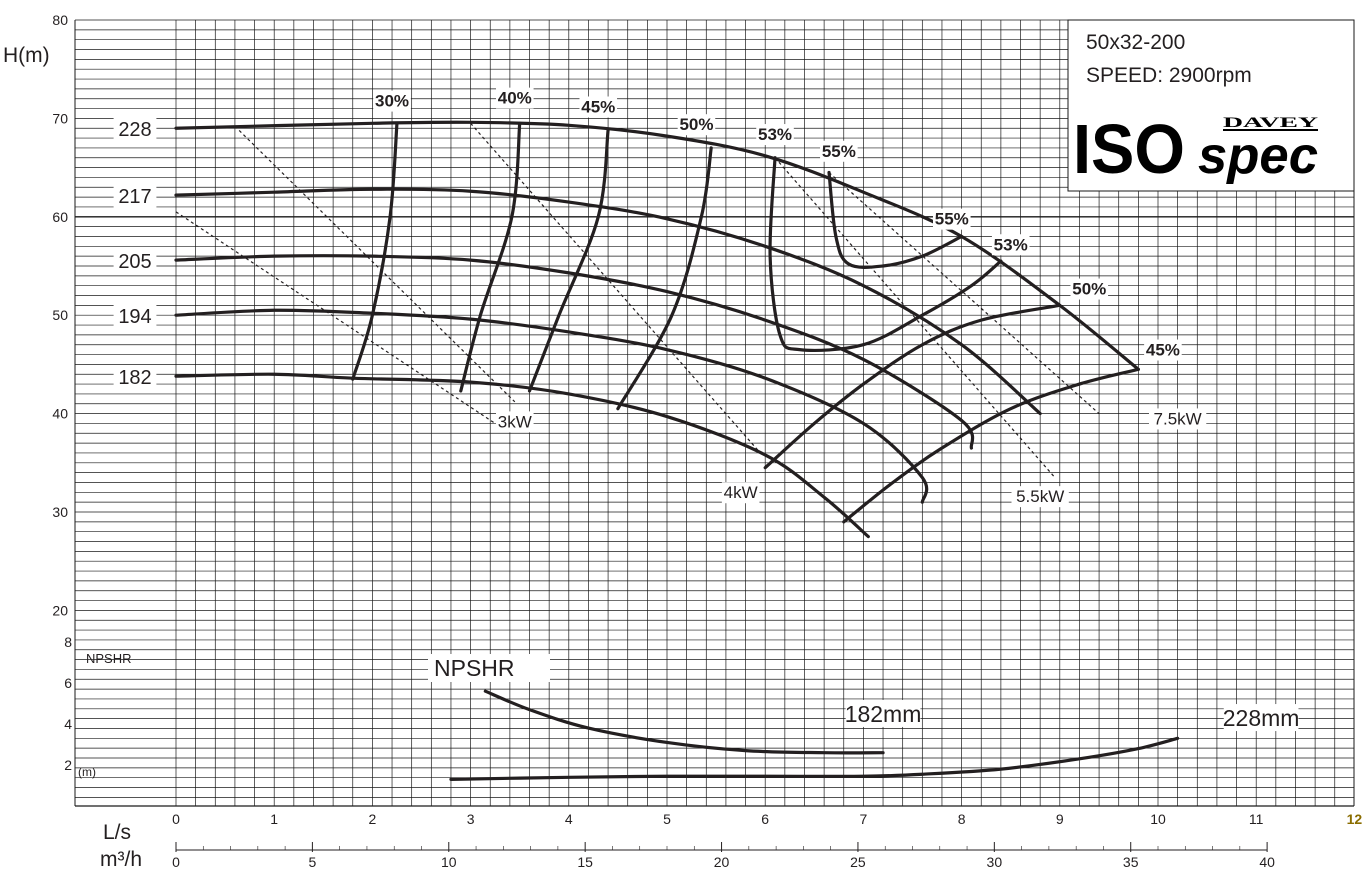 Image resolution: width=1372 pixels, height=877 pixels. I want to click on brand-logo-text: DAVEY, so click(1270, 123).